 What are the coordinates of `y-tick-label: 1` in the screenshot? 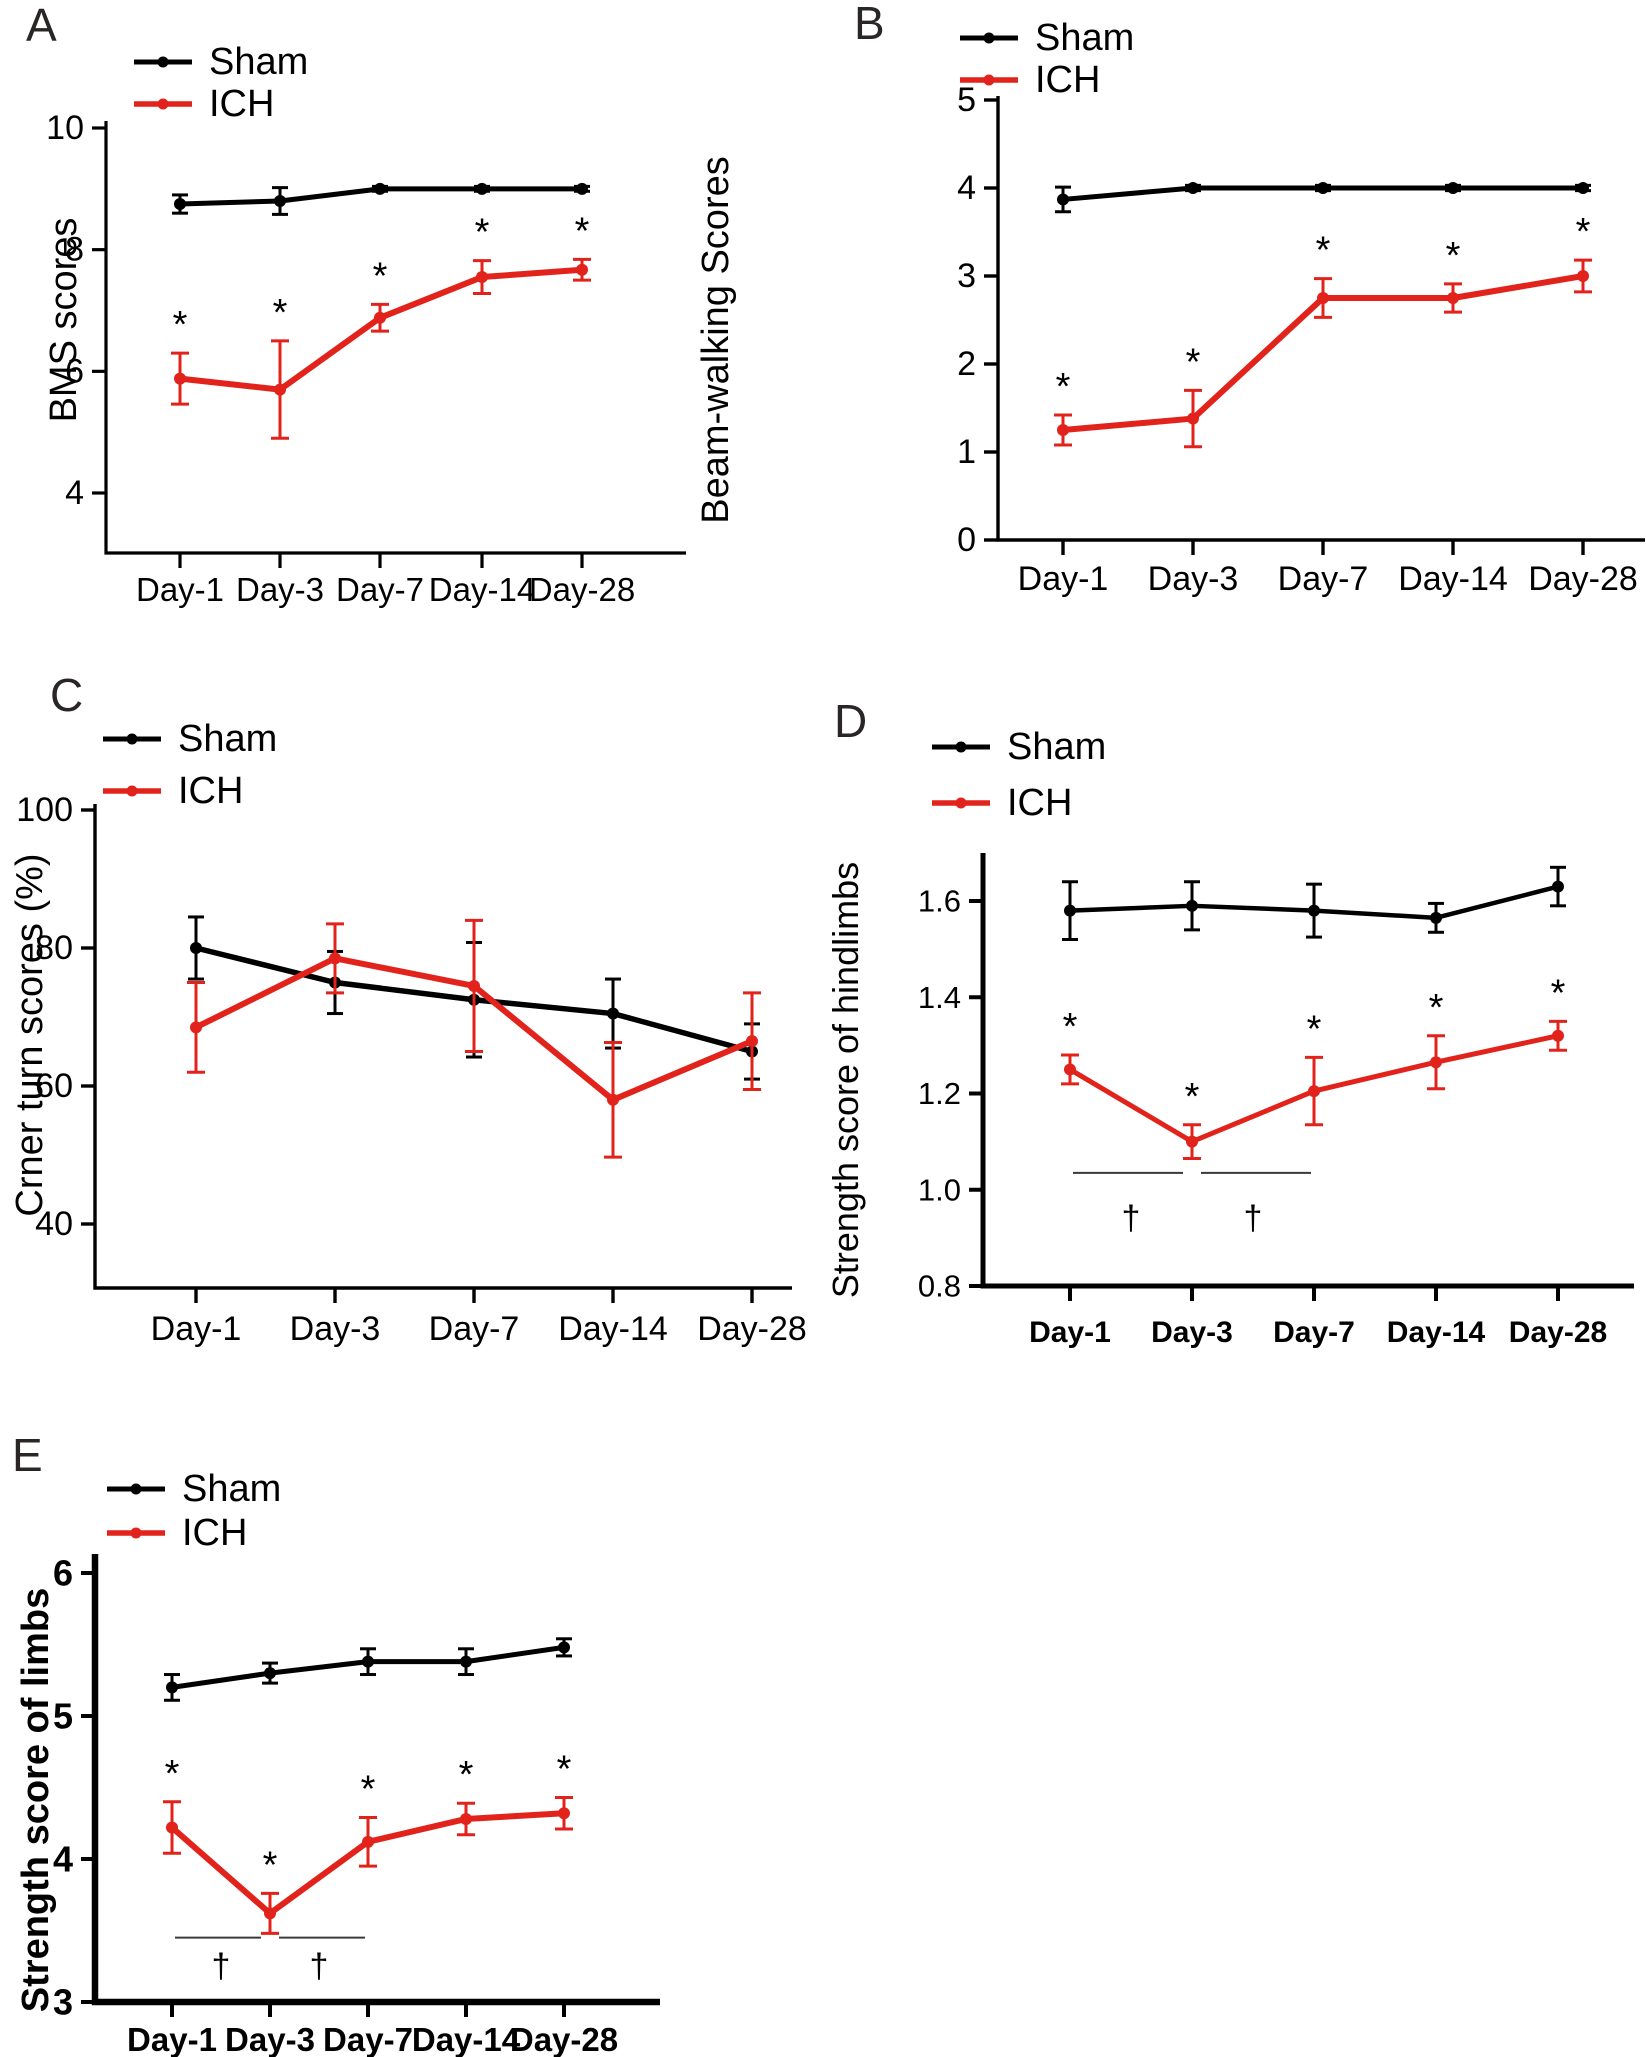 It's located at (966, 452).